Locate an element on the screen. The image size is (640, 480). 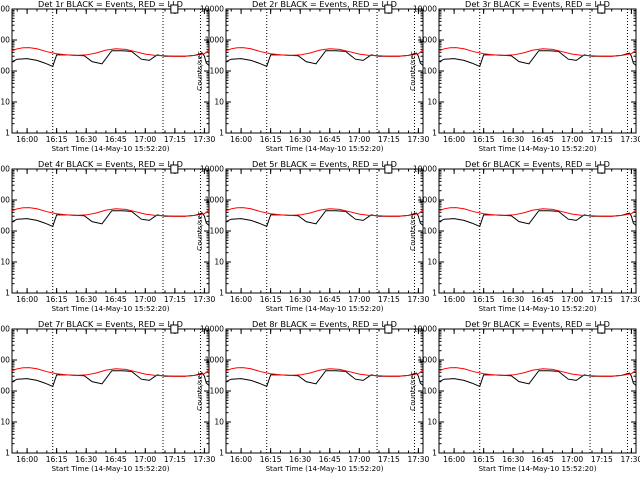
chart-title: Det 6r BLACK = Events, RED = LLD is located at coordinates (537, 164).